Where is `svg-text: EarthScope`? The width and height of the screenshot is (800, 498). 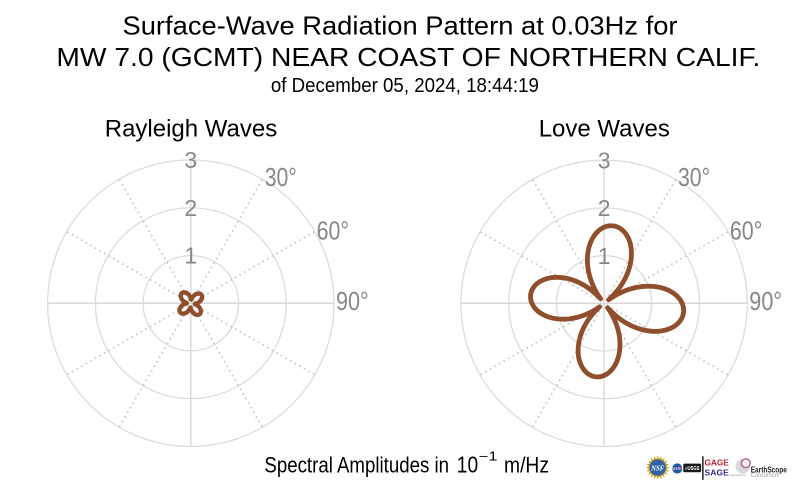 svg-text: EarthScope is located at coordinates (769, 469).